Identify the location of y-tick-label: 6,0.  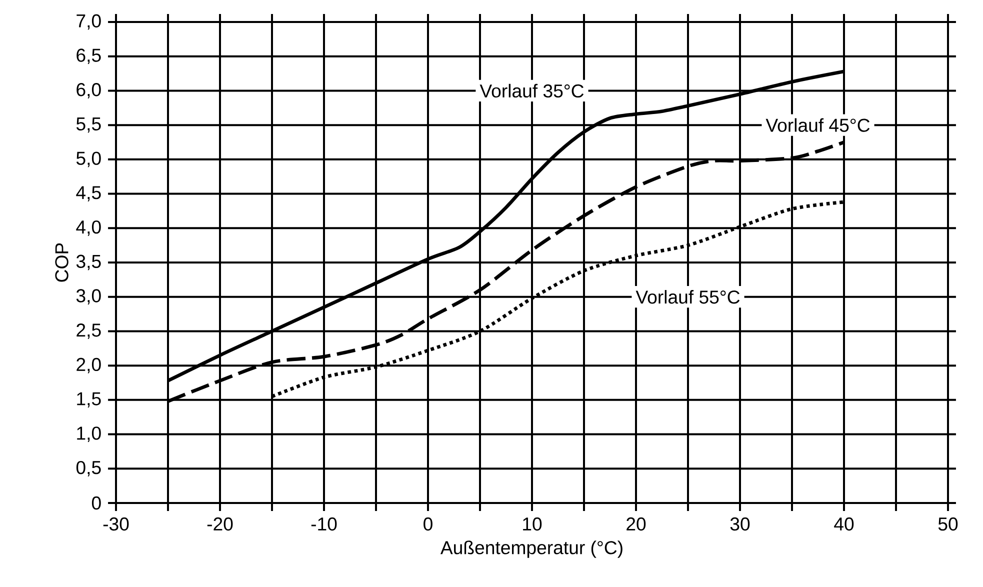
(88, 90).